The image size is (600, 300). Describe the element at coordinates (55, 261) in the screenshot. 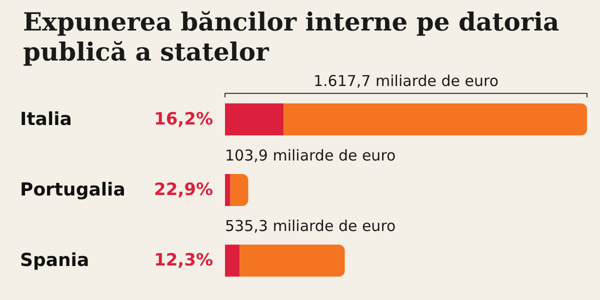

I see `y-tick-label: Spania` at that location.